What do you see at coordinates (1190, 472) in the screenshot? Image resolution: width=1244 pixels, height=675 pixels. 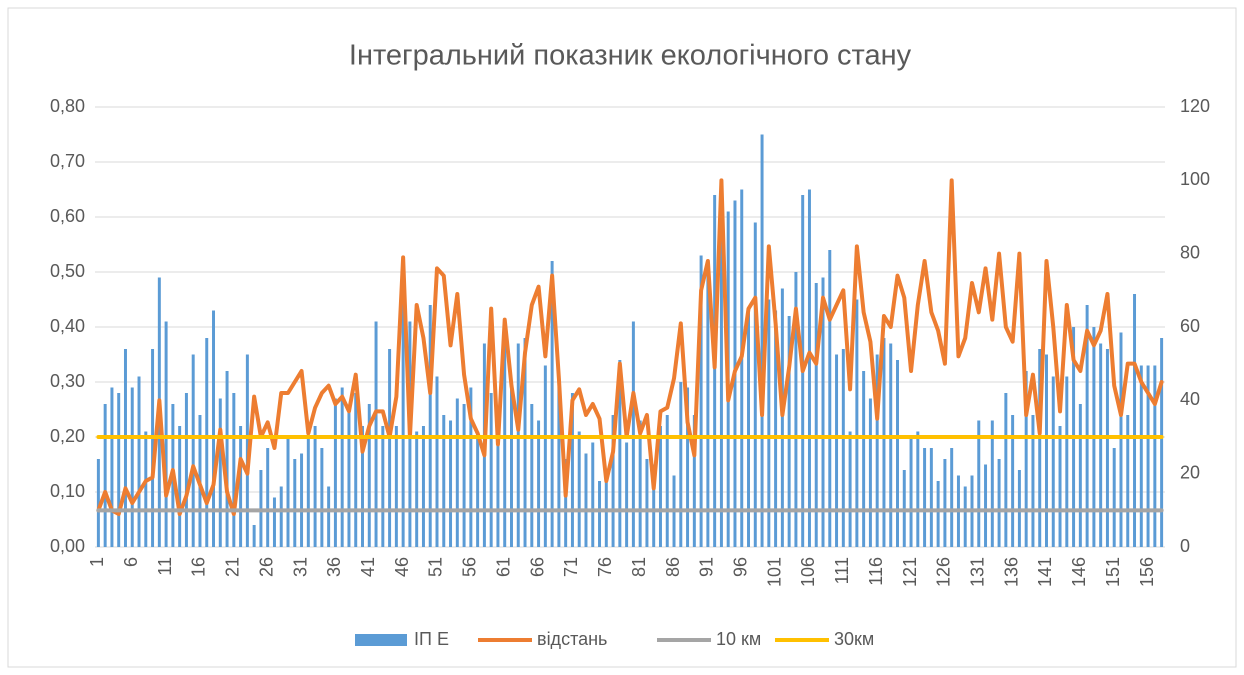 I see `y2-tick-label: 20` at bounding box center [1190, 472].